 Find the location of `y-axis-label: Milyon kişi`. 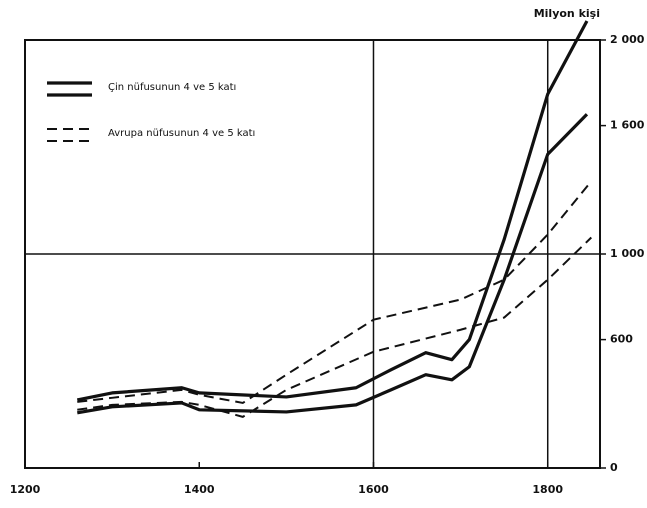

y-axis-label: Milyon kişi is located at coordinates (567, 13).